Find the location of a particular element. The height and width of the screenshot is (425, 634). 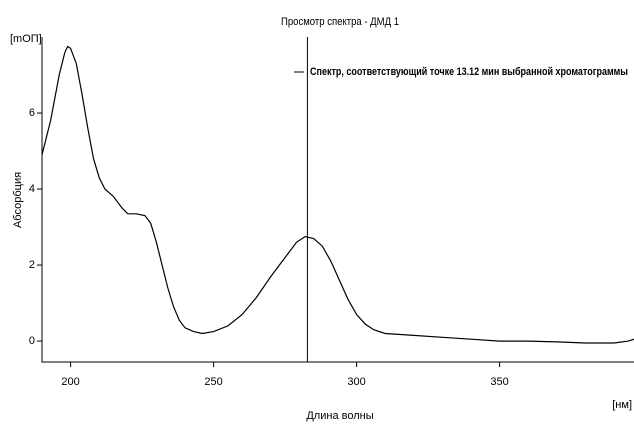

x-unit: [нм] is located at coordinates (622, 405).